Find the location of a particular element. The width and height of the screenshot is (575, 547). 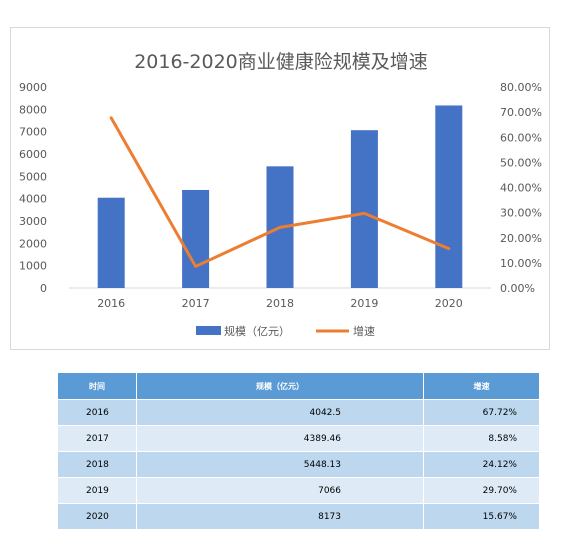

cell-year: 2016 is located at coordinates (97, 412).